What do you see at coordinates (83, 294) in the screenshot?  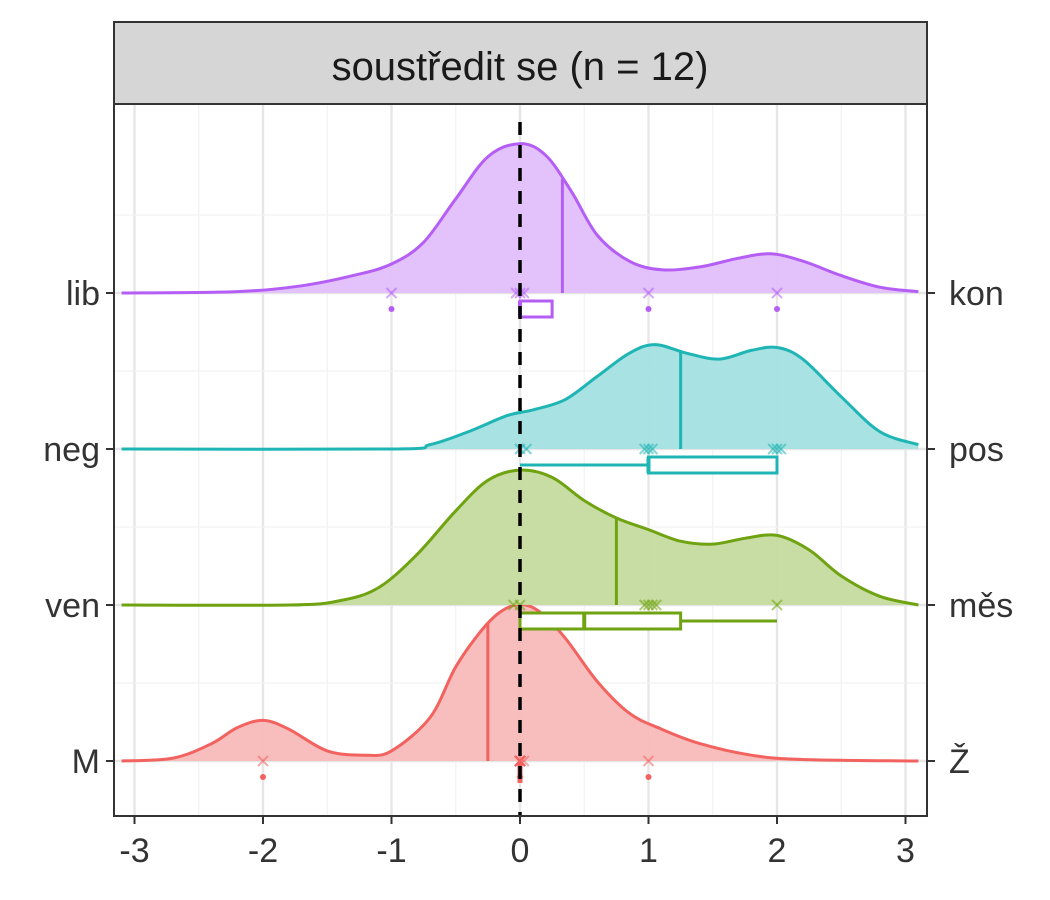 I see `y-label-left: lib` at bounding box center [83, 294].